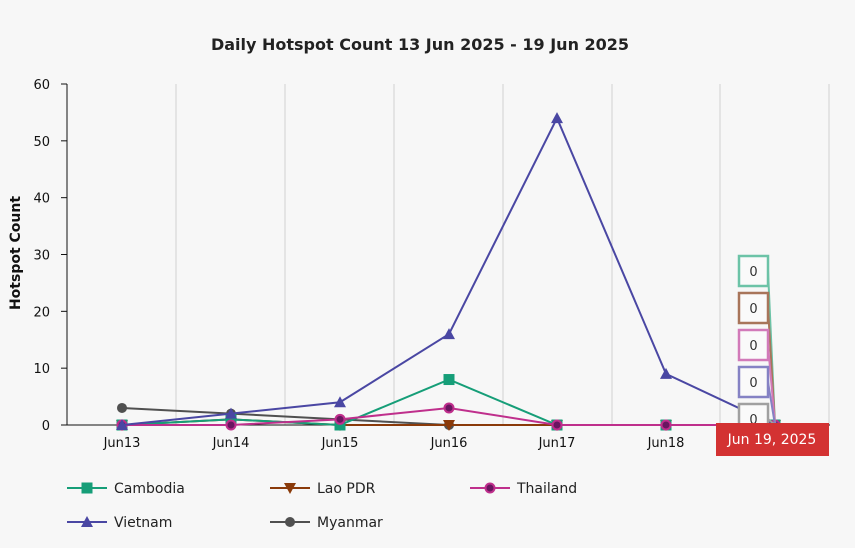 The image size is (855, 548). Describe the element at coordinates (46, 426) in the screenshot. I see `y-tick-label: 0` at that location.